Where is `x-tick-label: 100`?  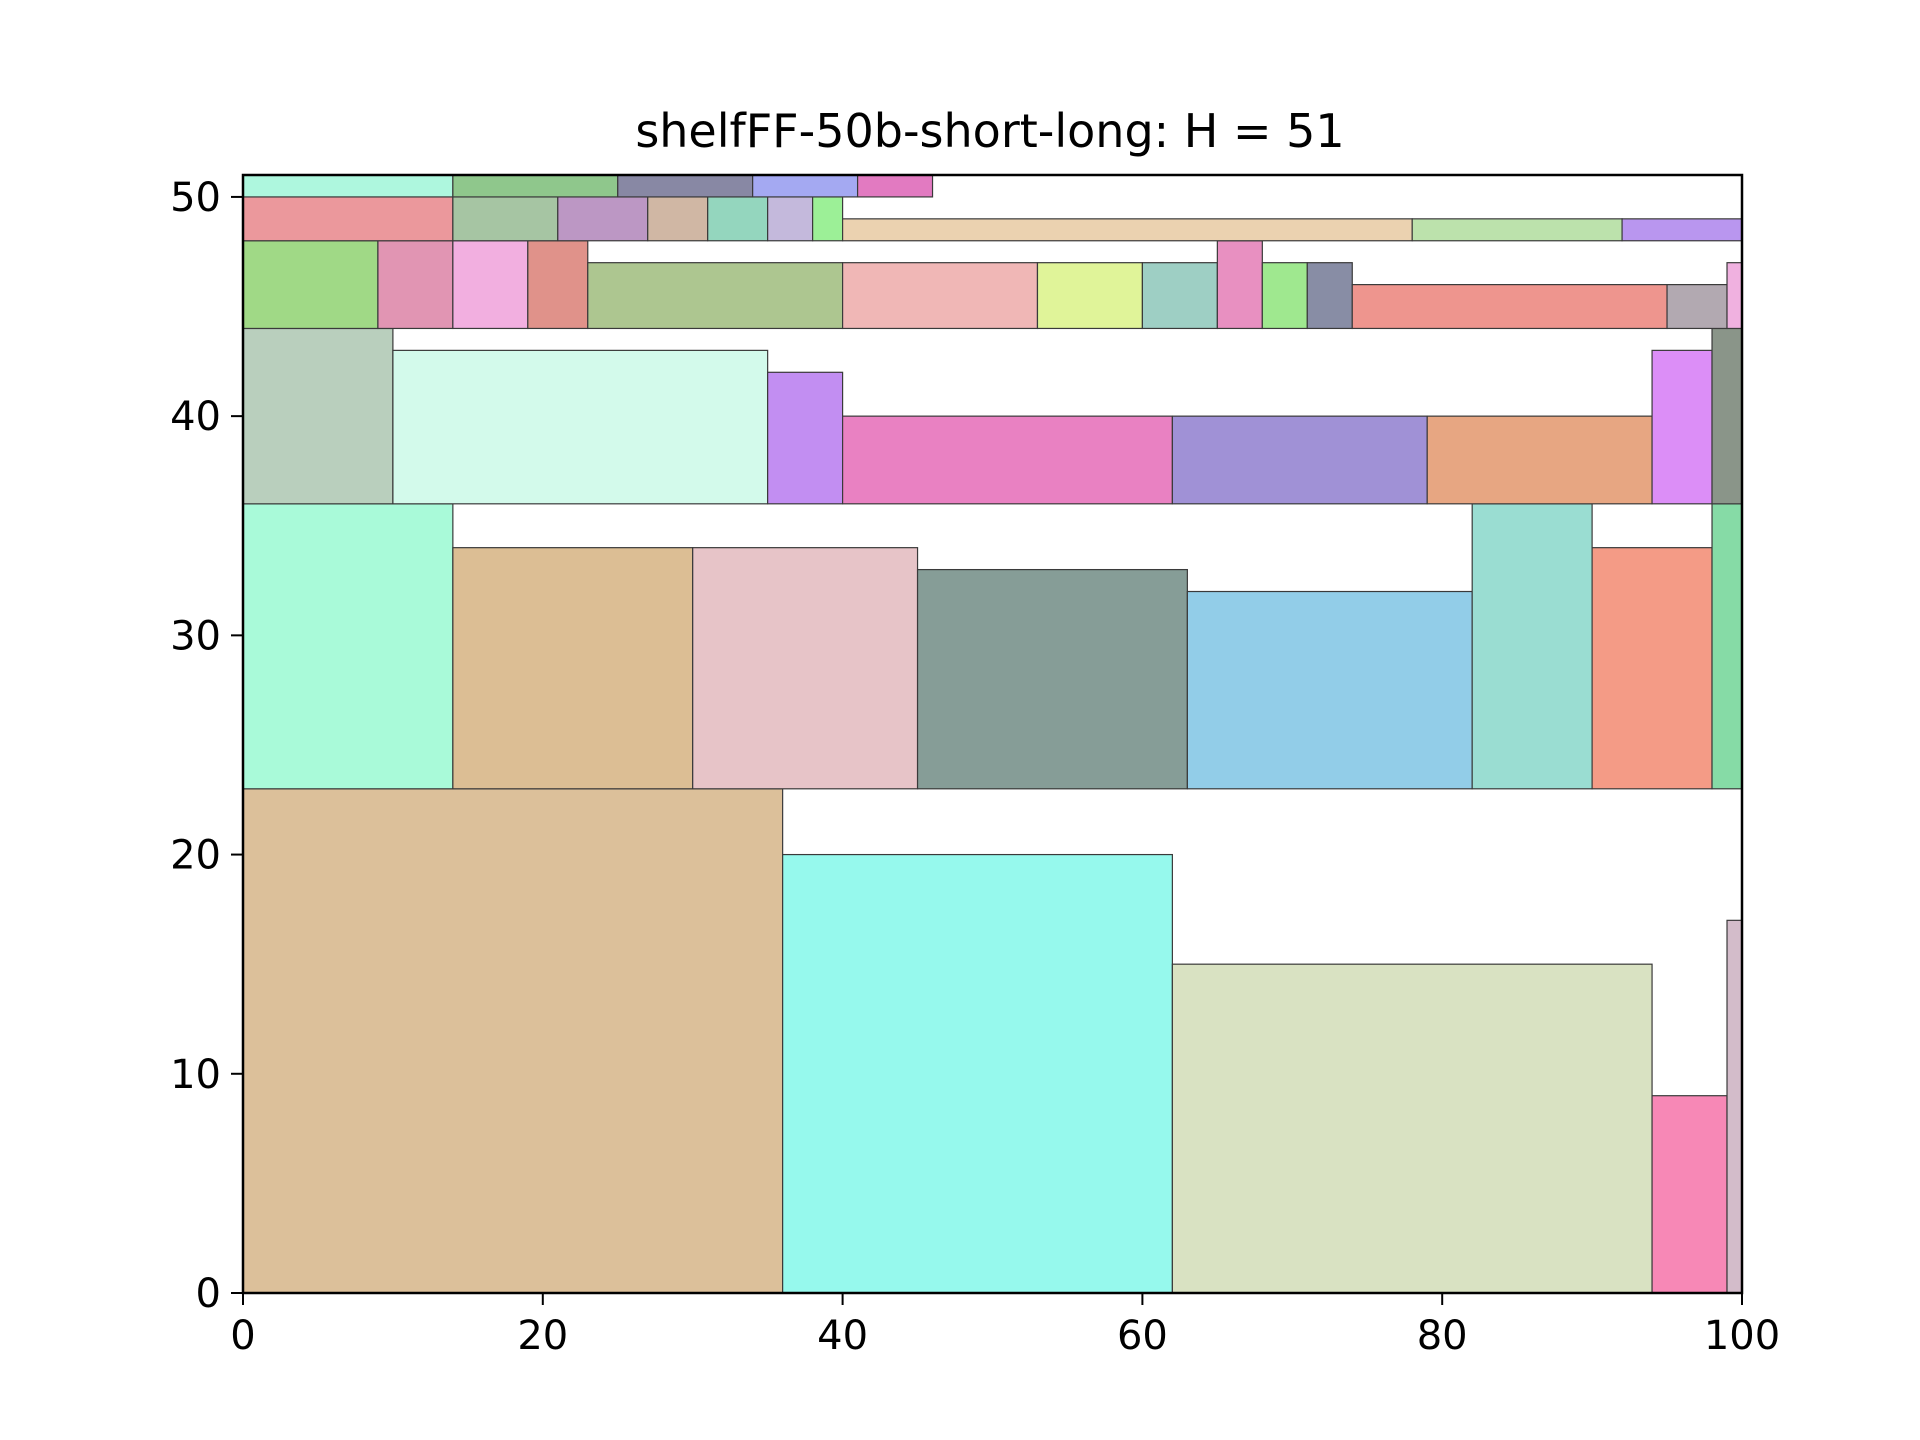 x-tick-label: 100 is located at coordinates (1742, 1336).